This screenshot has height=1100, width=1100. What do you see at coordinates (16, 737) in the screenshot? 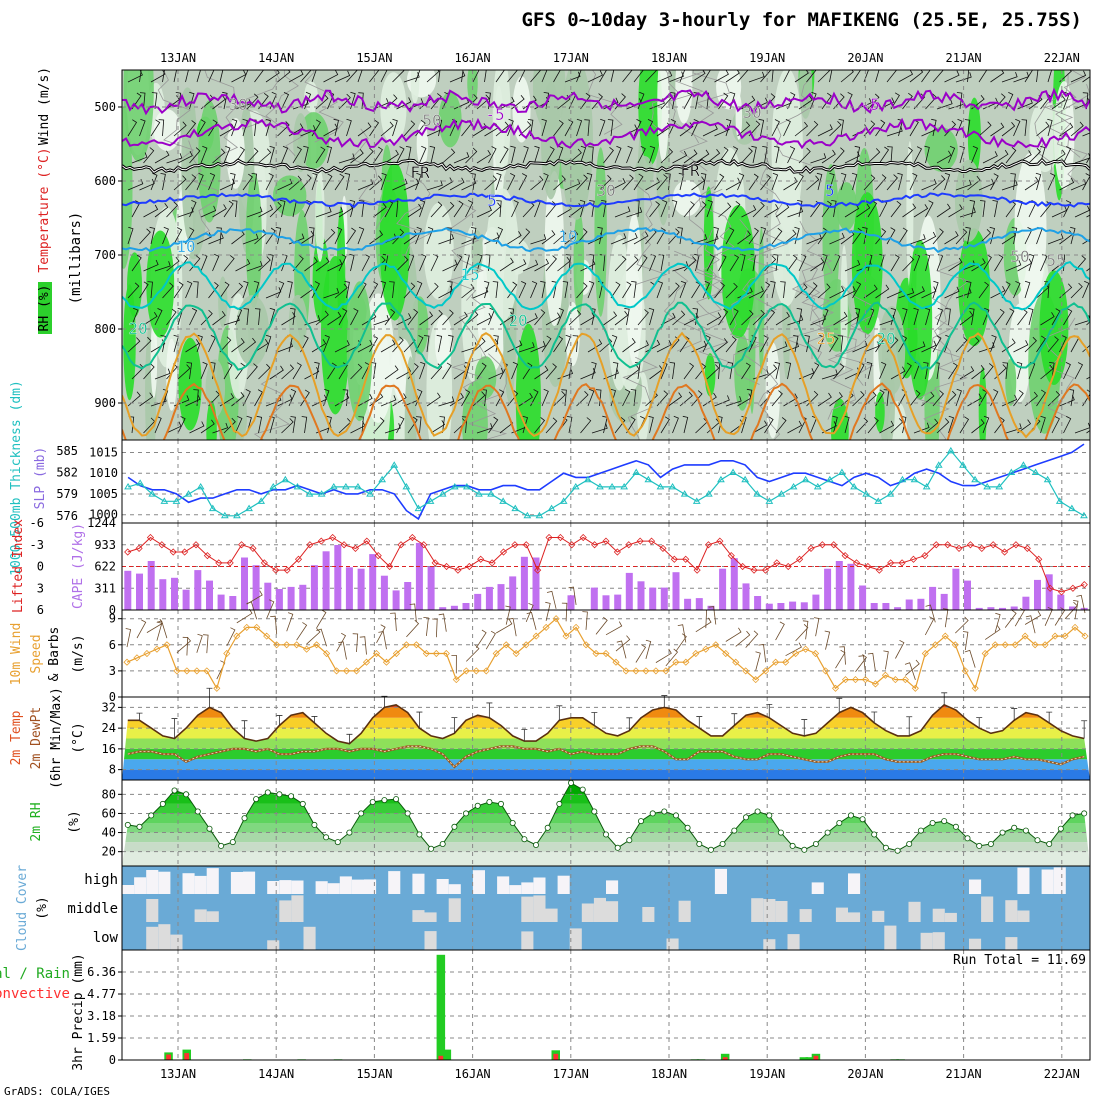
I see `temp-axis-label: 2m Temp` at bounding box center [16, 737].